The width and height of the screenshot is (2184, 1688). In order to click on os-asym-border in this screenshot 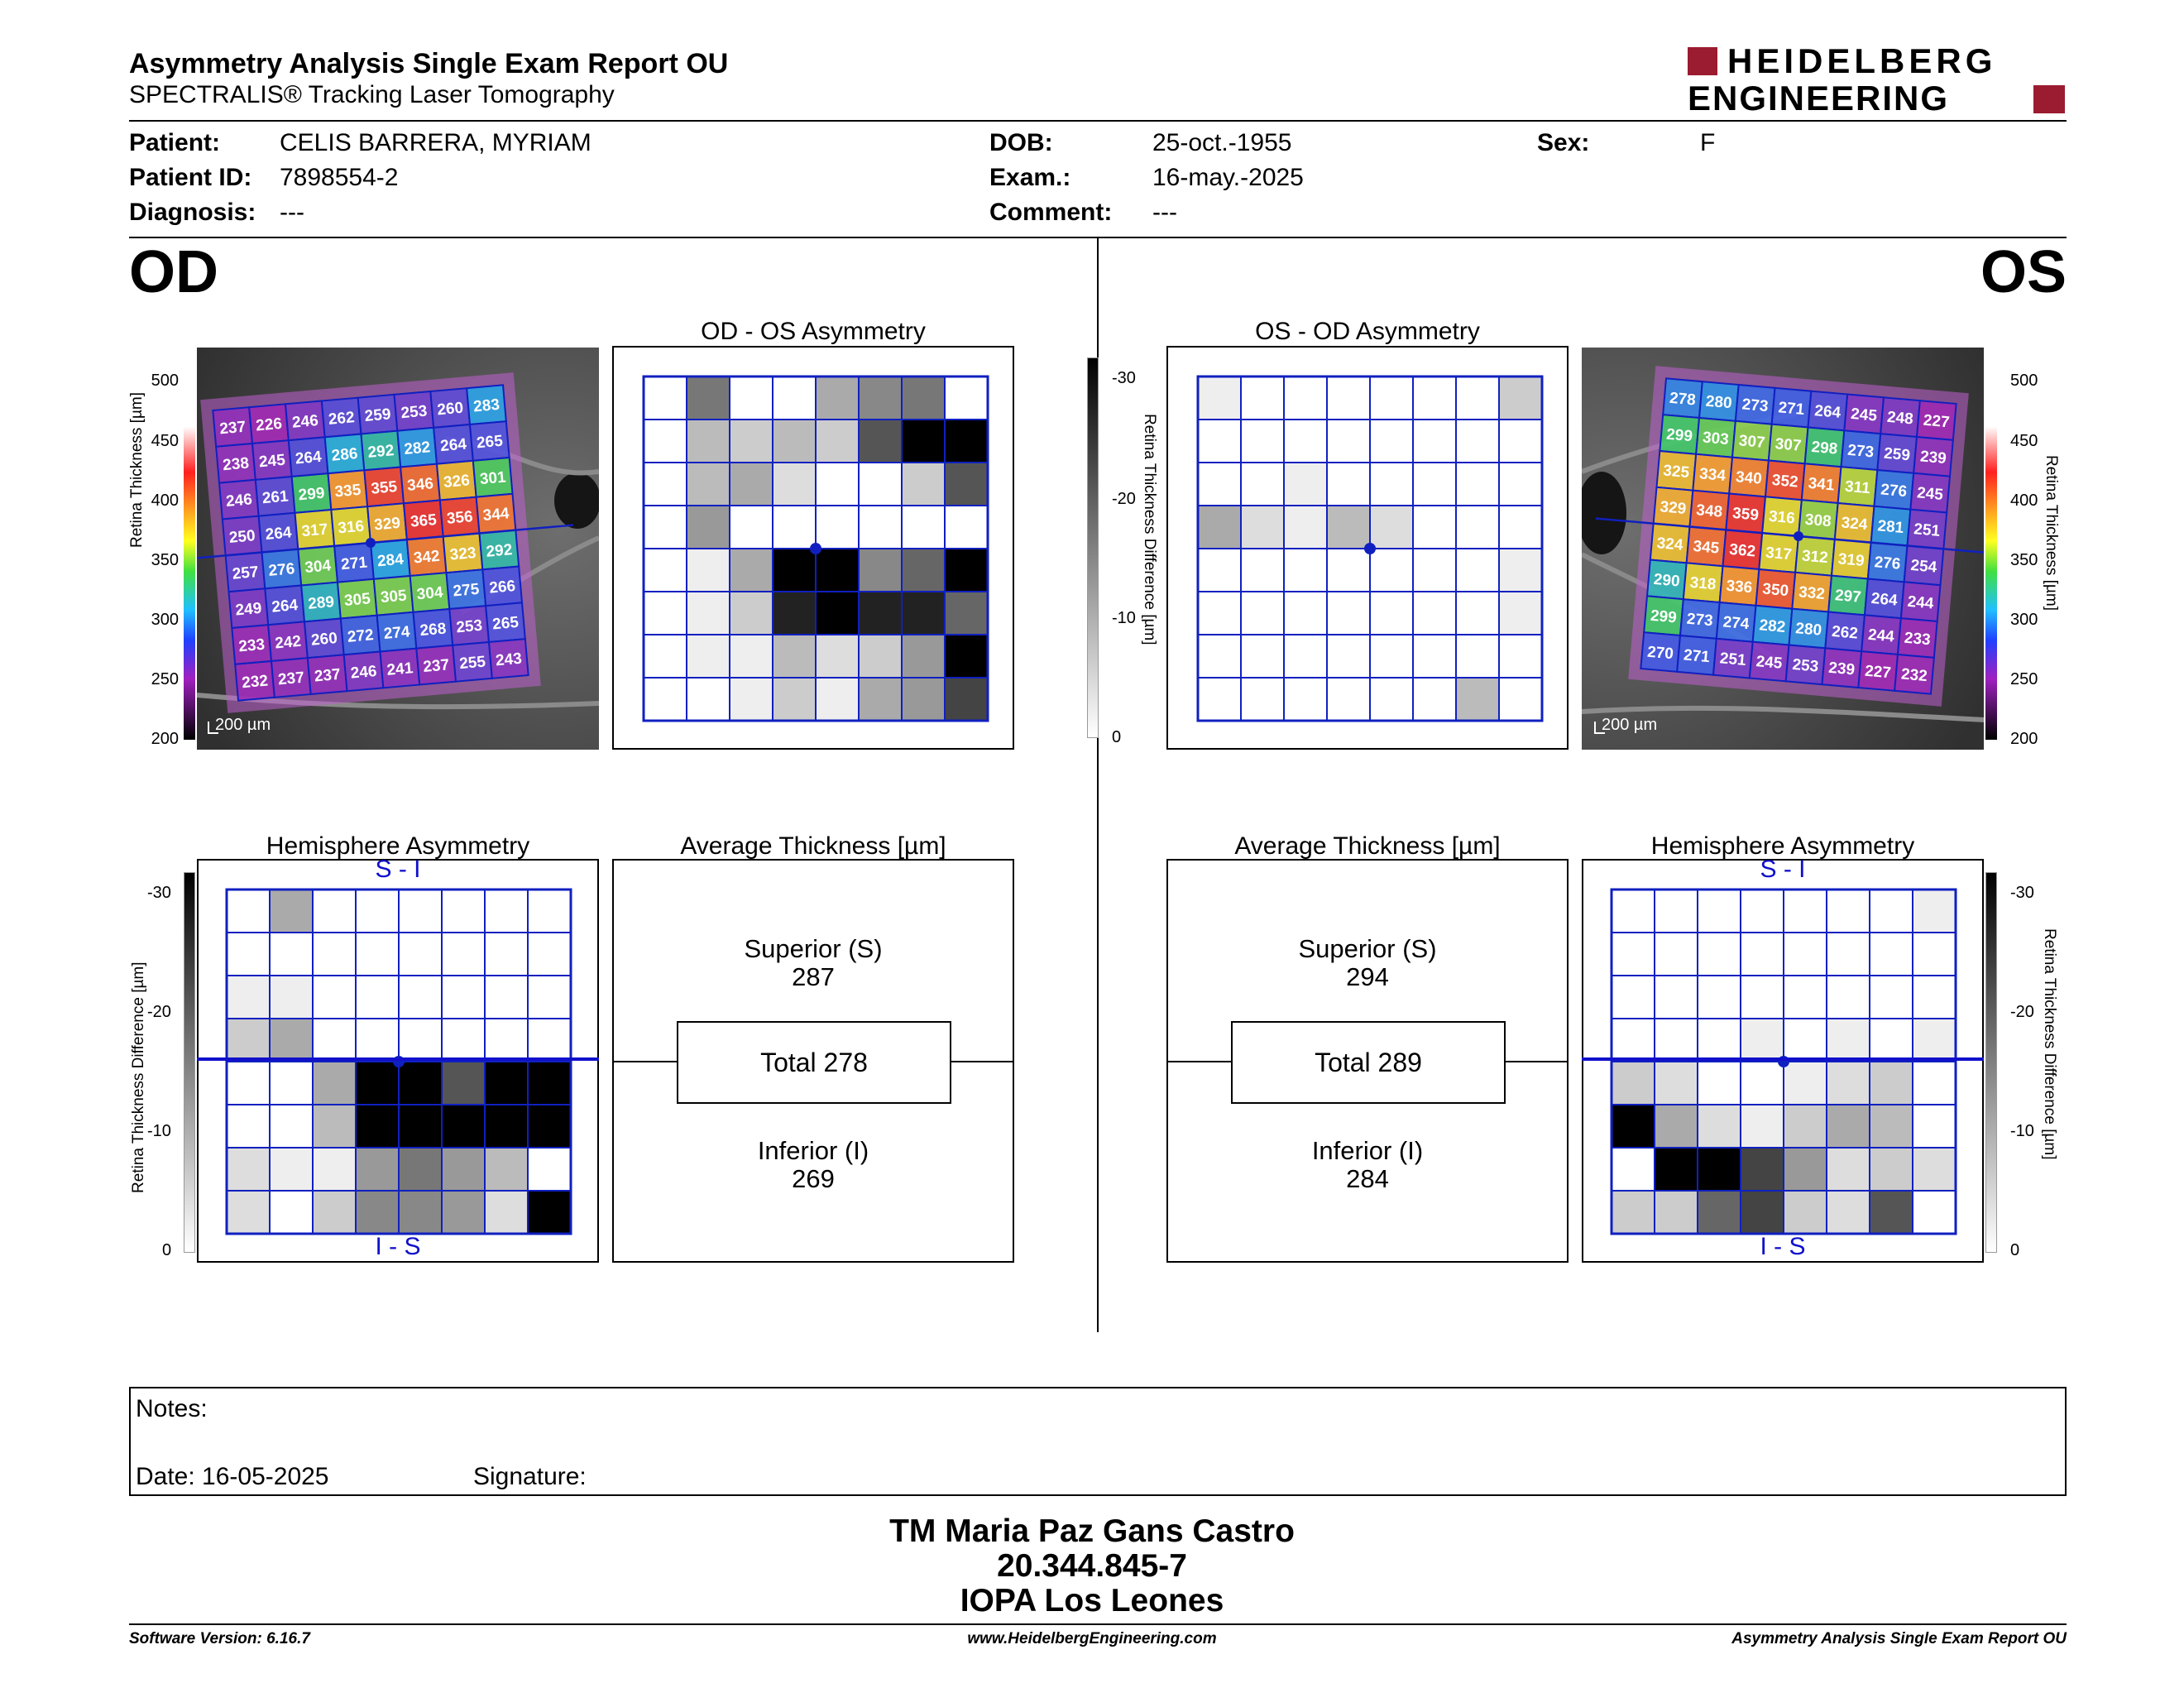, I will do `click(1370, 548)`.